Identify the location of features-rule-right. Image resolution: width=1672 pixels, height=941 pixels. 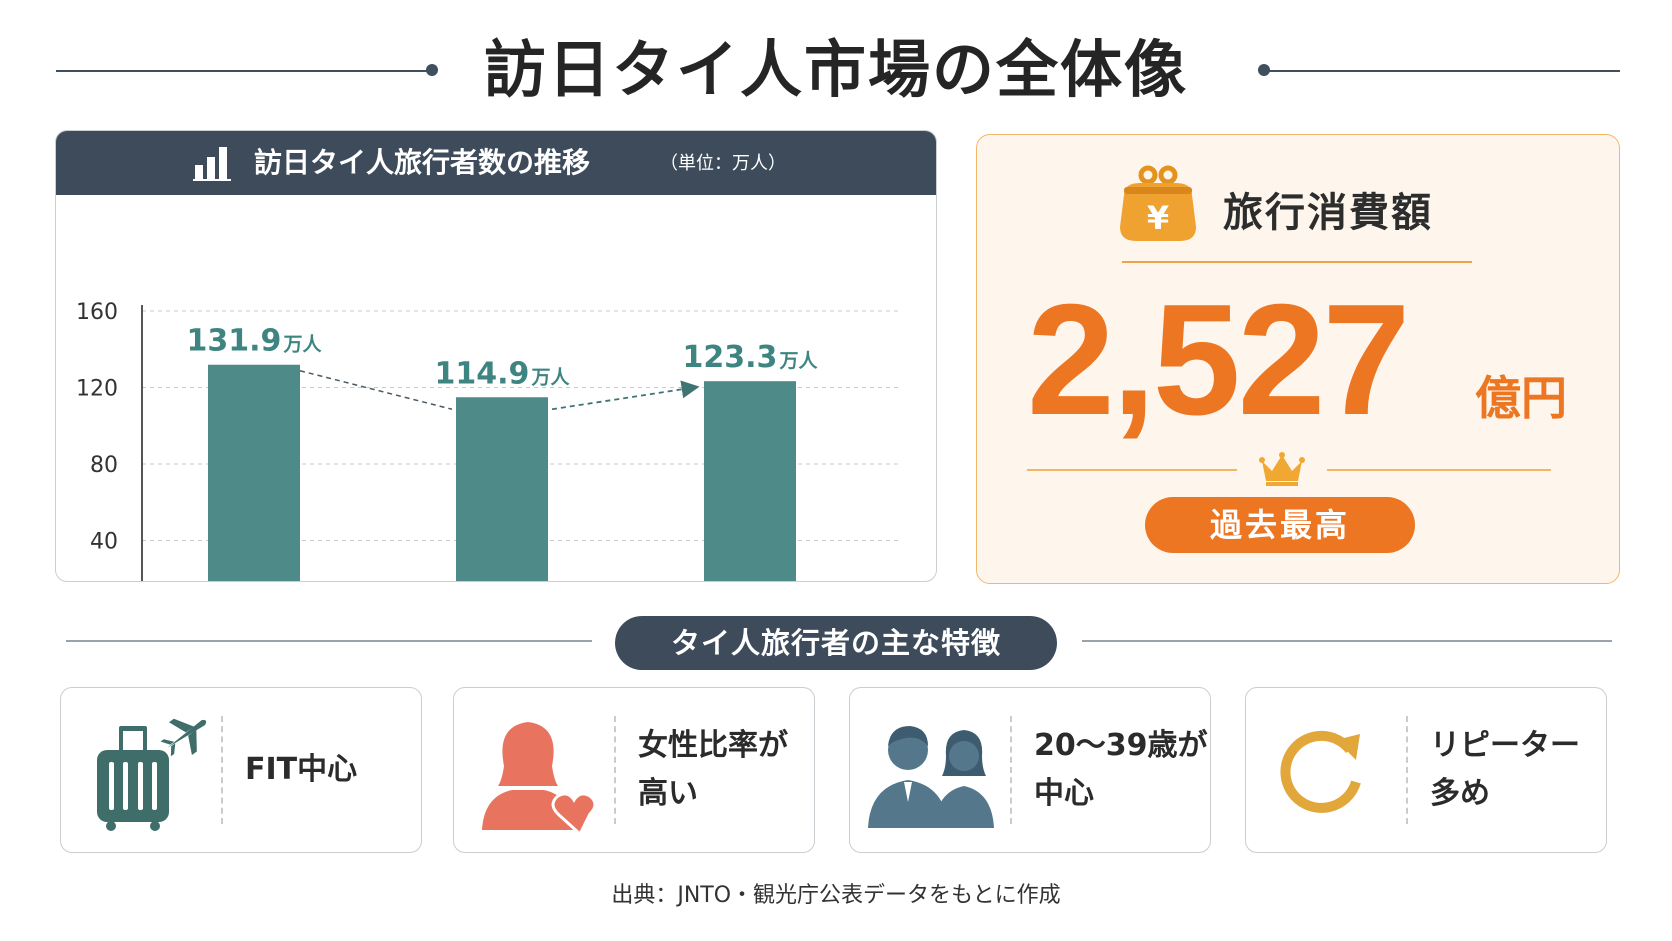
(1347, 641).